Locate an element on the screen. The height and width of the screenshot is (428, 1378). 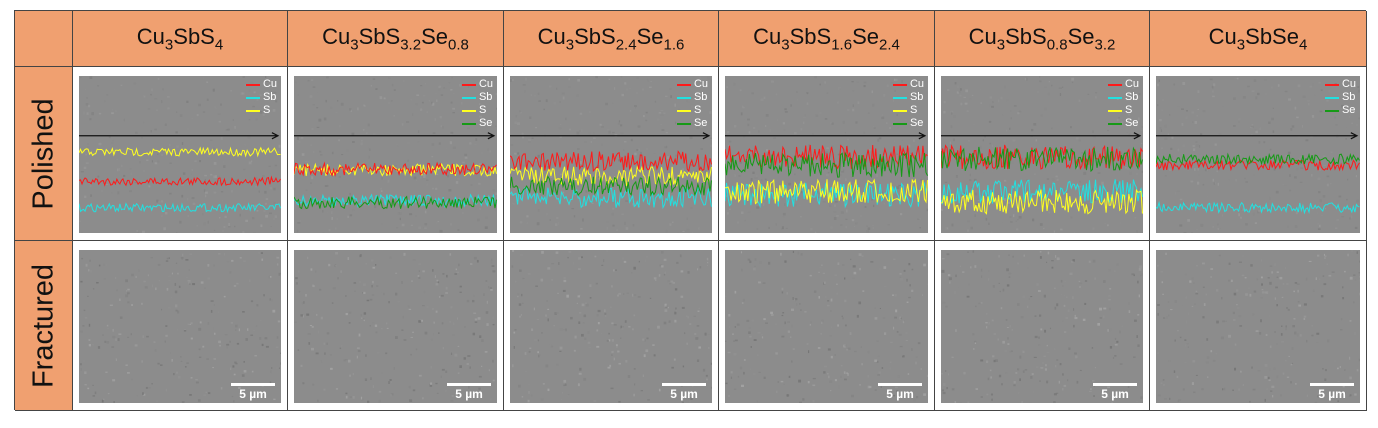
sem-image: Cu Sb S Se is located at coordinates (1042, 154).